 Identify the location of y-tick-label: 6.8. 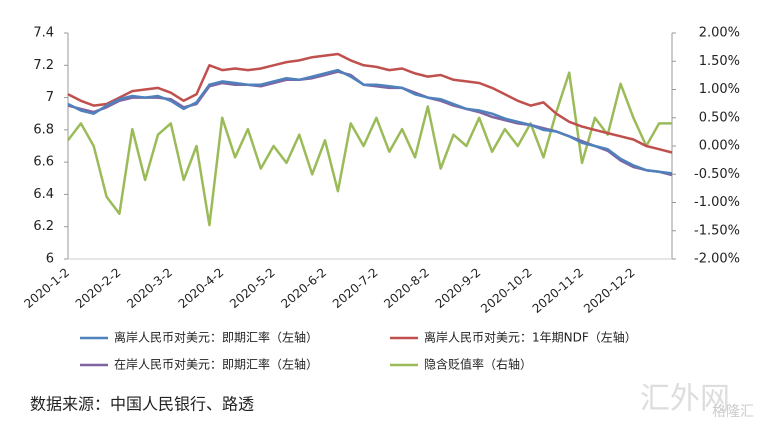
(43, 129).